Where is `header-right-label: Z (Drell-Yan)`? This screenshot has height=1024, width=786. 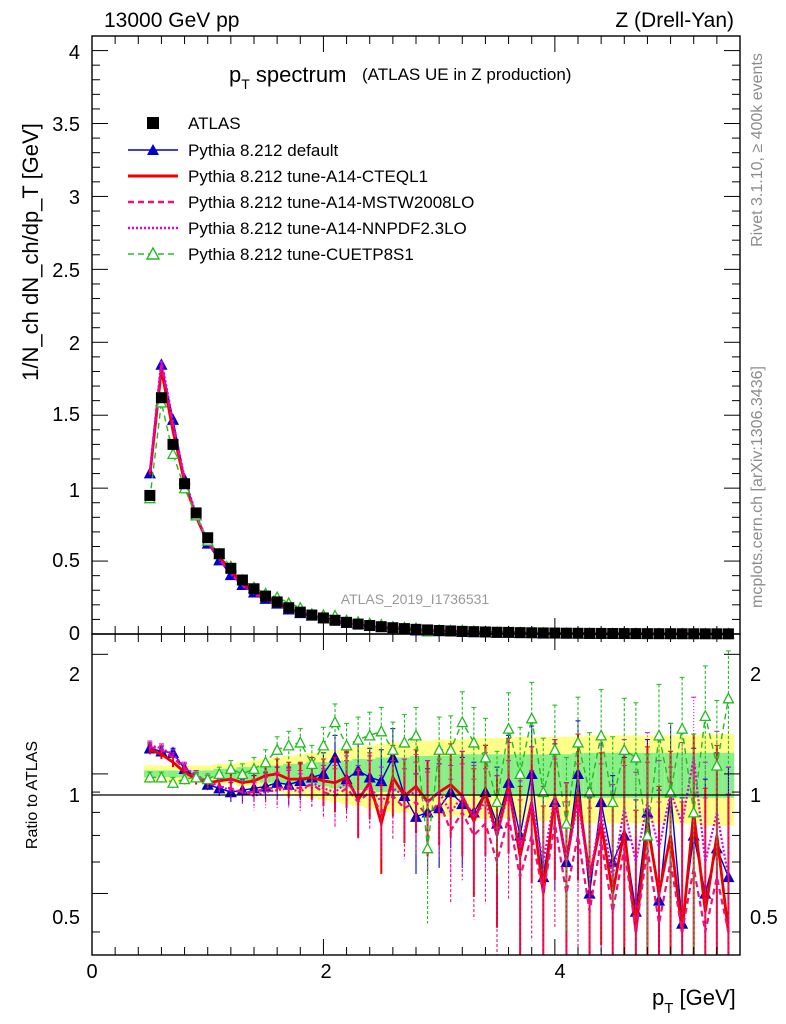 header-right-label: Z (Drell-Yan) is located at coordinates (674, 20).